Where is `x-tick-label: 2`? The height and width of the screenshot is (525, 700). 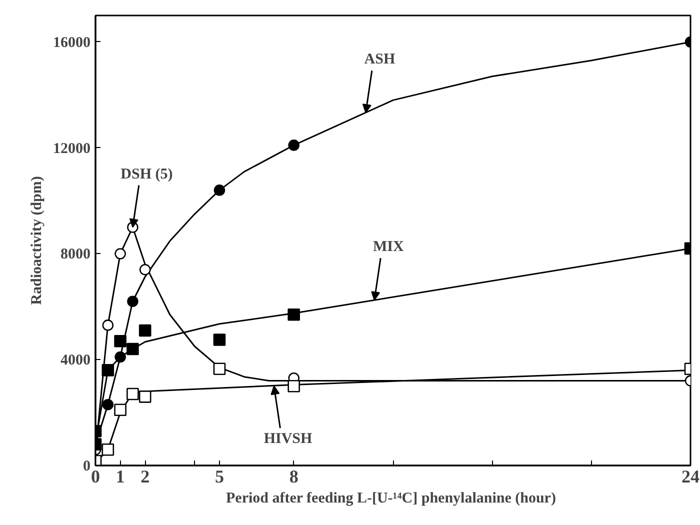
x-tick-label: 2 is located at coordinates (145, 476).